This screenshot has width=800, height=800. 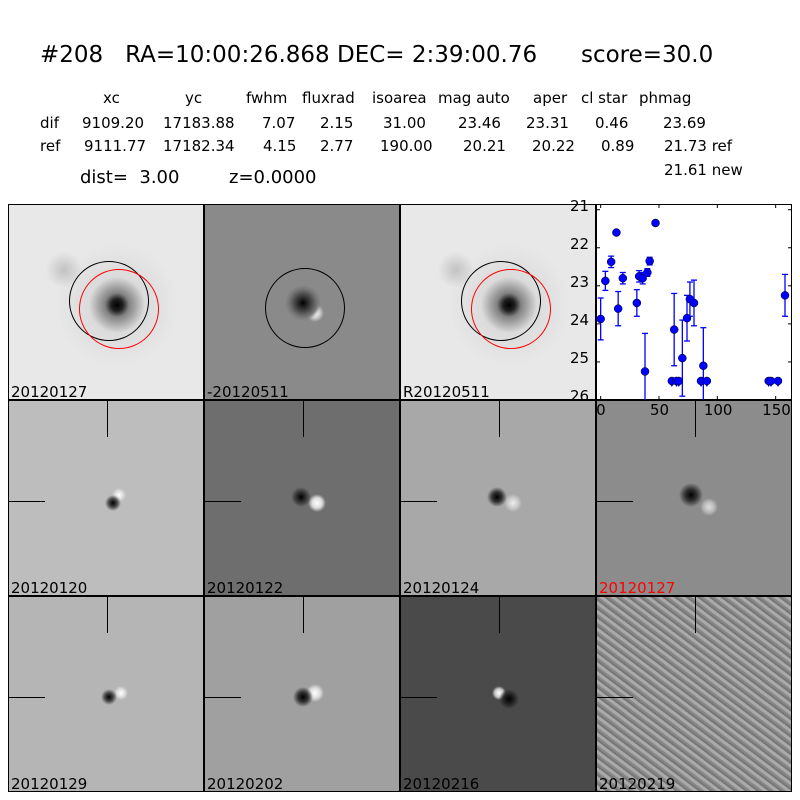 I want to click on col-header: isoarea, so click(x=399, y=98).